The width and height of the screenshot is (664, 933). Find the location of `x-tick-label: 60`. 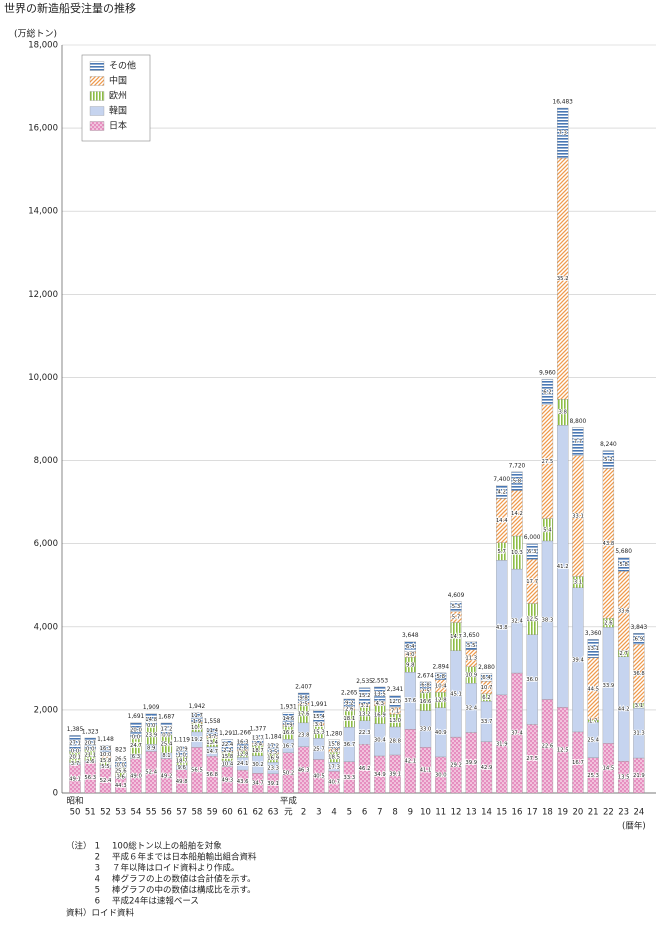

x-tick-label: 60 is located at coordinates (227, 813).